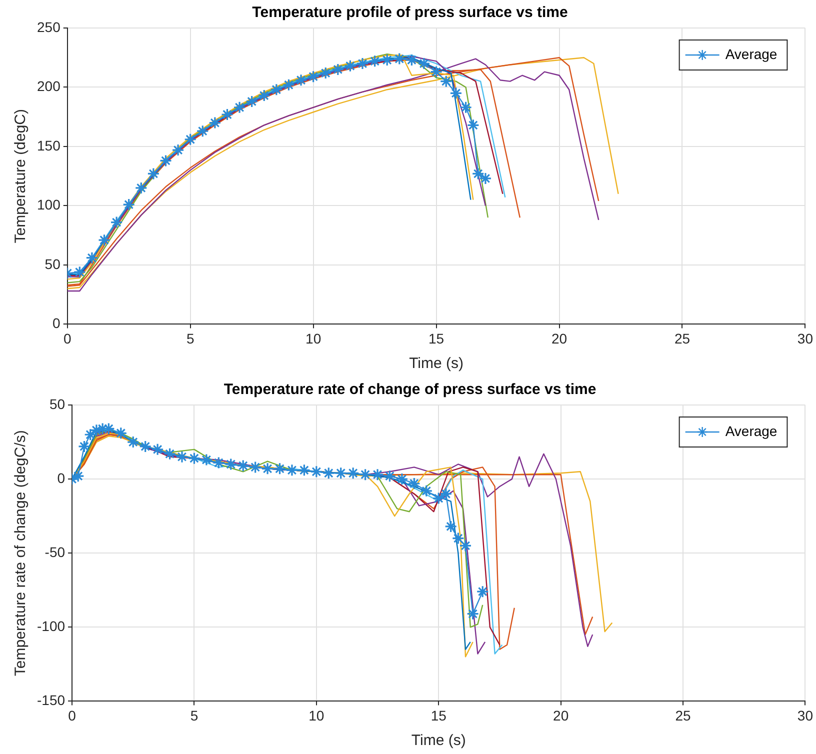 The height and width of the screenshot is (754, 816). What do you see at coordinates (49, 26) in the screenshot?
I see `y-tick-label: 250` at bounding box center [49, 26].